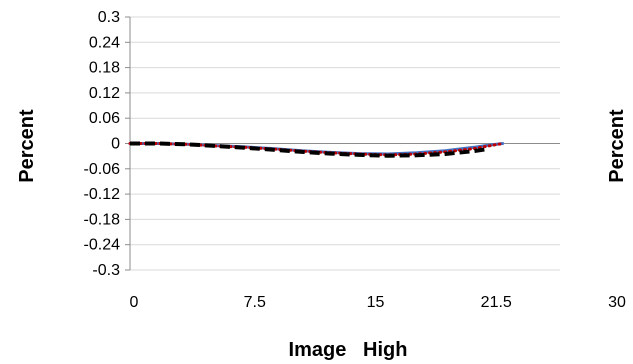 This screenshot has width=633, height=364. What do you see at coordinates (348, 350) in the screenshot?
I see `x-axis-title: Image High` at bounding box center [348, 350].